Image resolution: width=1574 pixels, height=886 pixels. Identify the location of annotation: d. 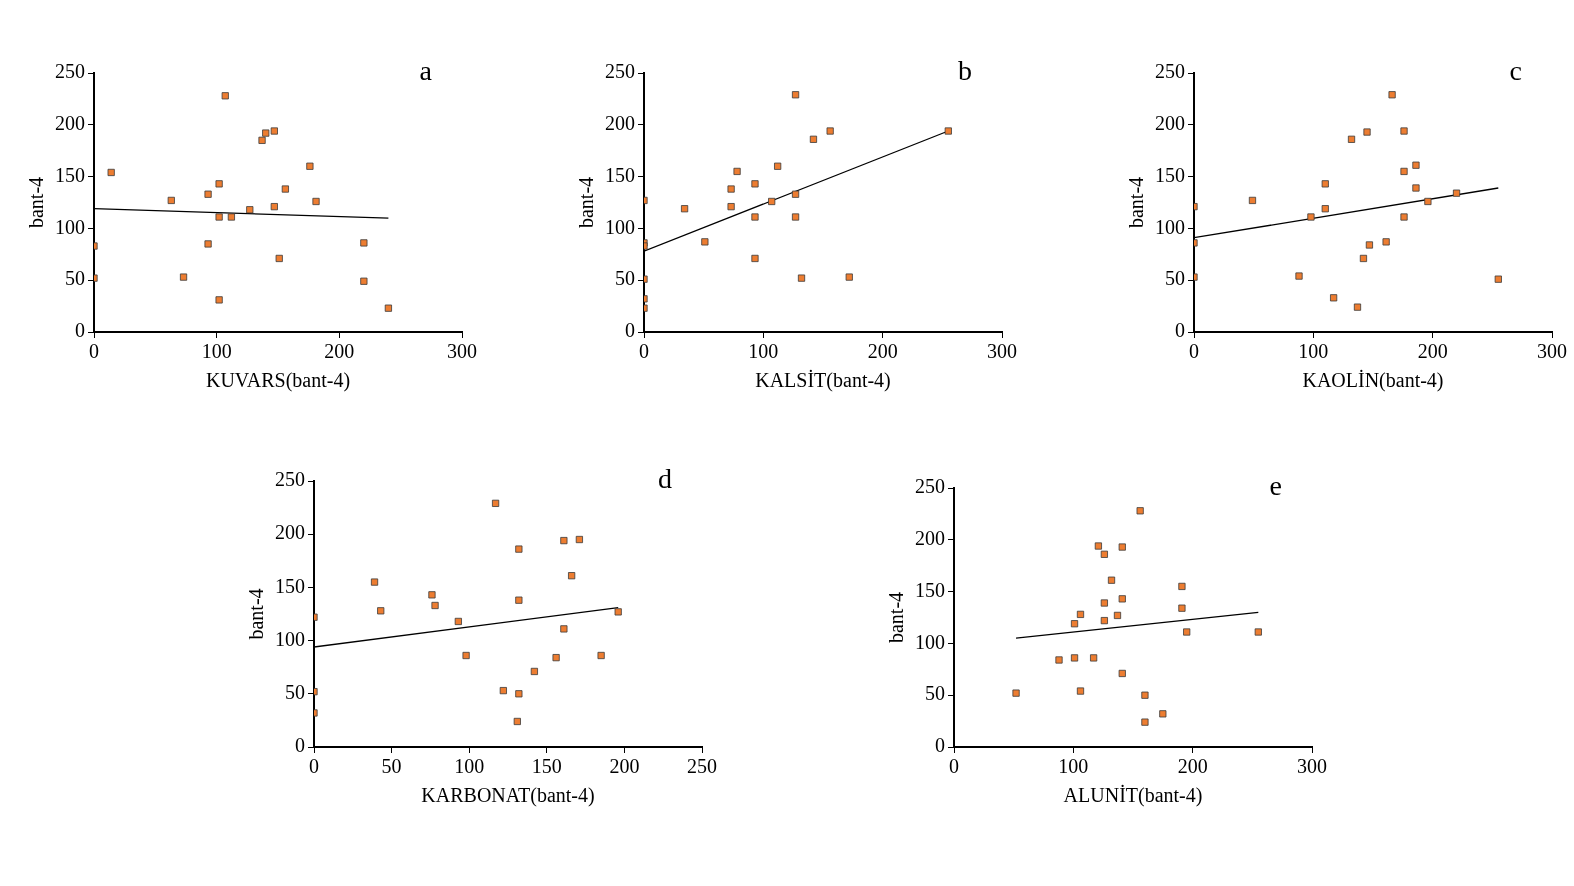
(665, 479).